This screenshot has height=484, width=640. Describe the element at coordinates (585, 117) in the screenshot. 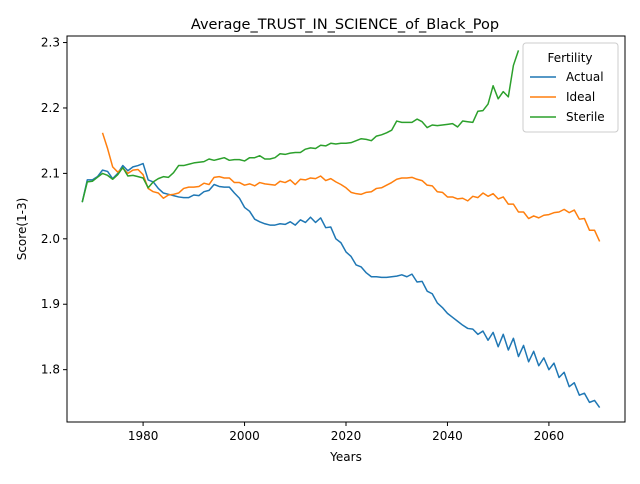

I see `legend-label-sterile: Sterile` at that location.